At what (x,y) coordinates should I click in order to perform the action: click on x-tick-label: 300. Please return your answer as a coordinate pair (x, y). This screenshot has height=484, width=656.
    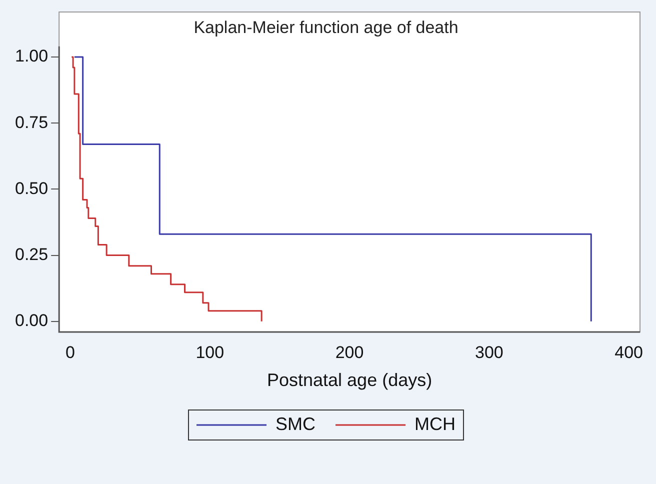
    Looking at the image, I should click on (489, 352).